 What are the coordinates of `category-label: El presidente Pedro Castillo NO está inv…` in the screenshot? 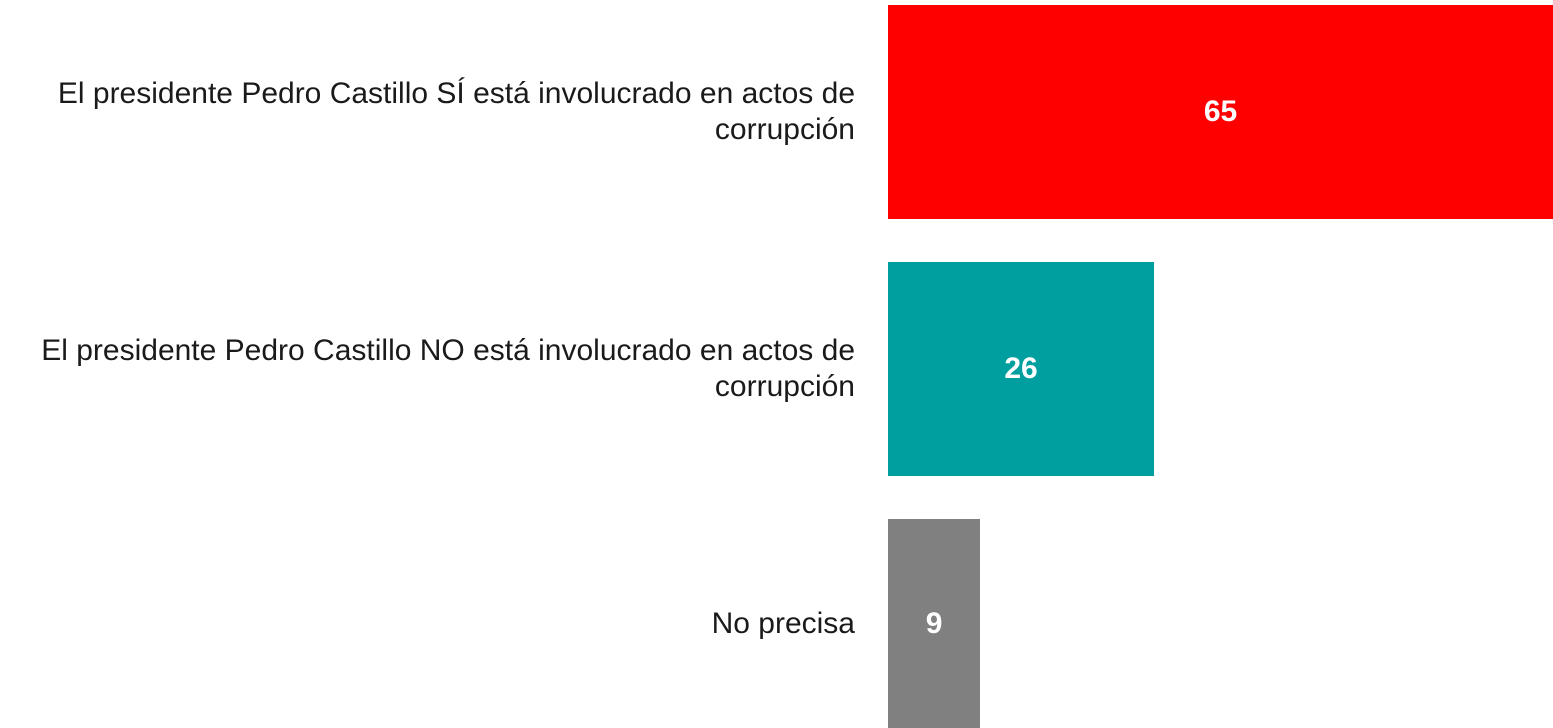 It's located at (448, 368).